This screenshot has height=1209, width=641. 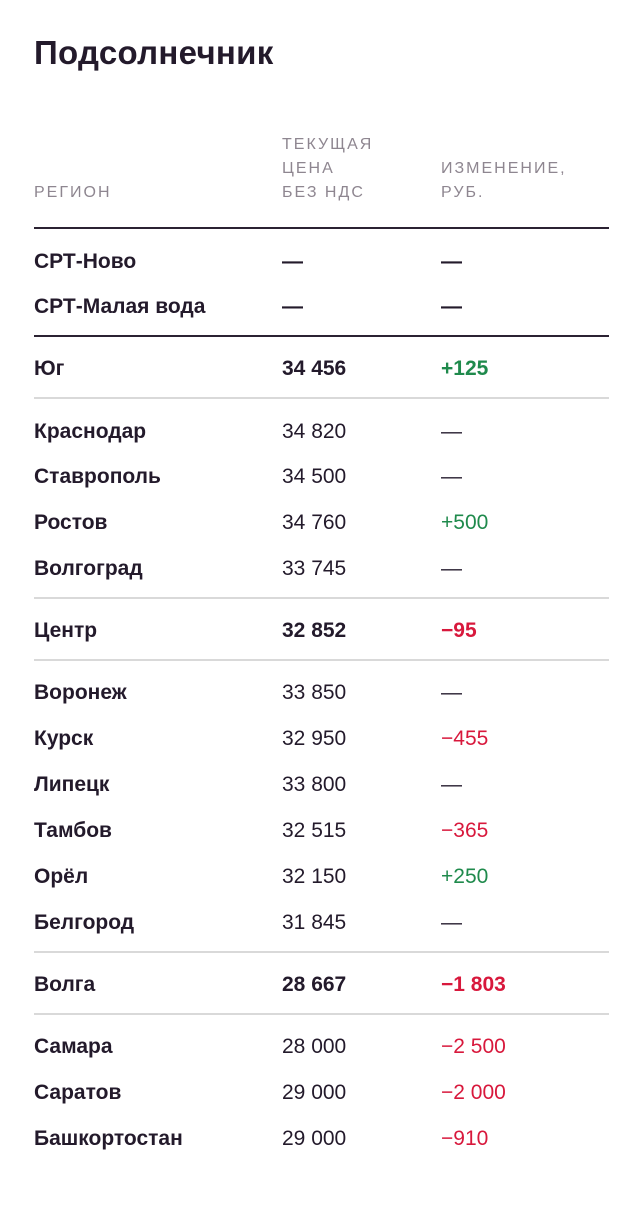 What do you see at coordinates (90, 431) in the screenshot?
I see `region-name: Краснодар` at bounding box center [90, 431].